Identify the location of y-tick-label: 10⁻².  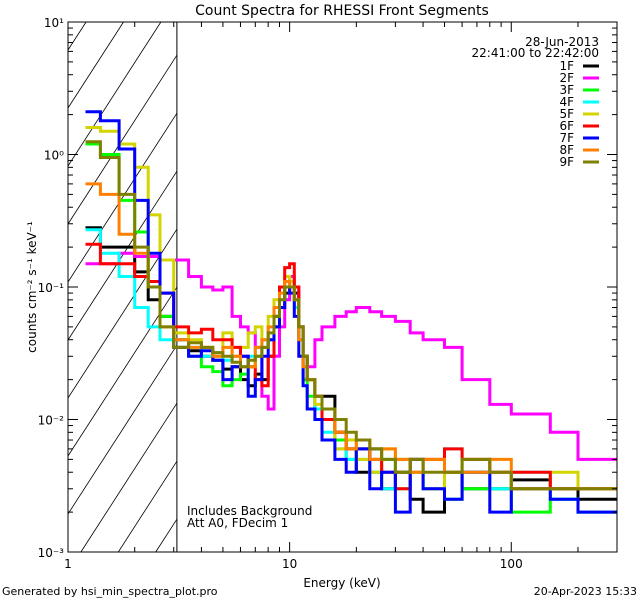
(51, 421).